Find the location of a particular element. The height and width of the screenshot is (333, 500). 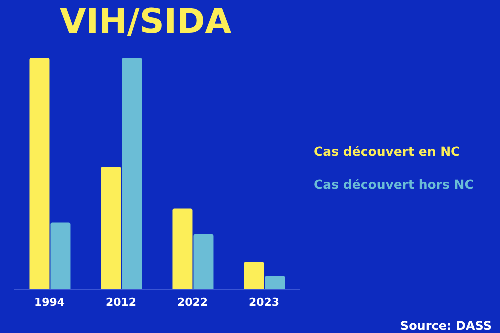

chart-title: VIH/SIDA is located at coordinates (146, 22).